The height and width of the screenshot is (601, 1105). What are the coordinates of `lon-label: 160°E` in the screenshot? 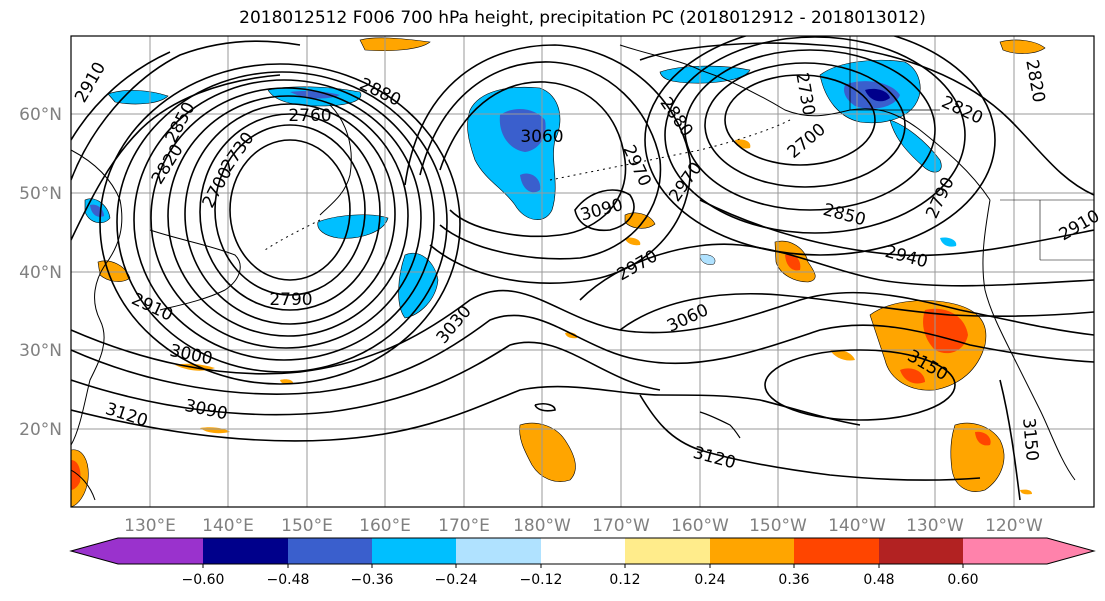 It's located at (385, 526).